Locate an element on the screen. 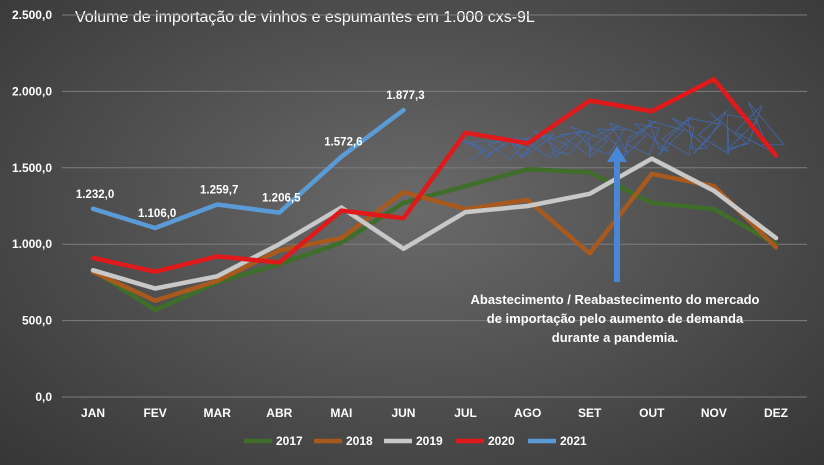 The height and width of the screenshot is (465, 824). data-label: 1.232,0 is located at coordinates (95, 195).